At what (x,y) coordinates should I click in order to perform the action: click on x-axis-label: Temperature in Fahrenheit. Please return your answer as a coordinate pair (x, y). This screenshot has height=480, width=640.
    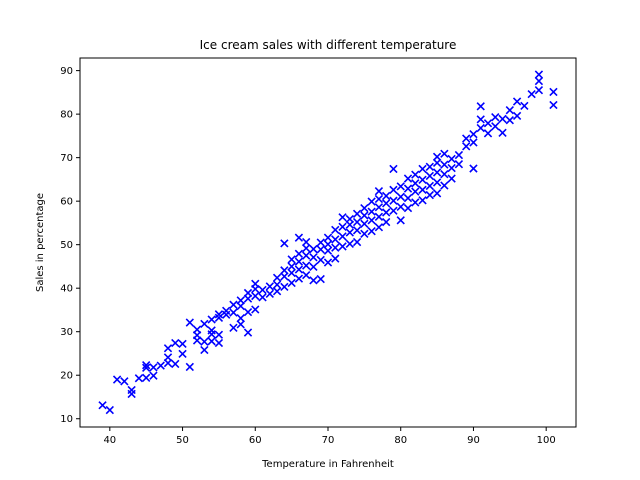
    Looking at the image, I should click on (327, 464).